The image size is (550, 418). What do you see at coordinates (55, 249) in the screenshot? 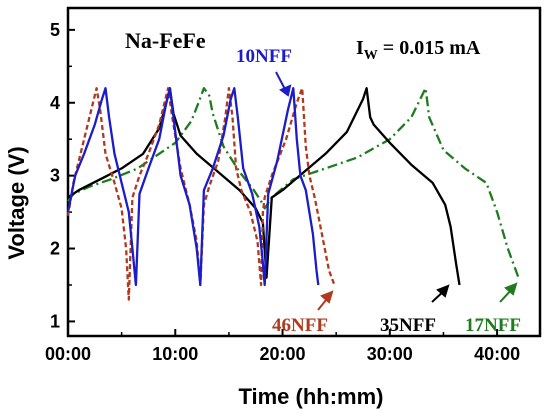
I see `y-tick-label: 2` at bounding box center [55, 249].